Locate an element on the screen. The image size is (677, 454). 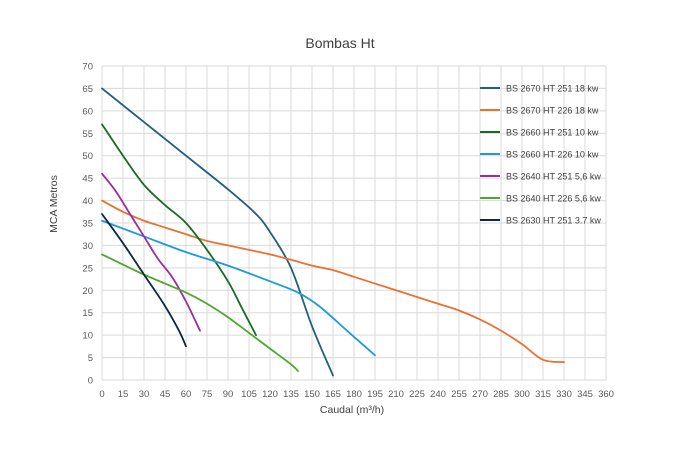
y-tick-label: 70 is located at coordinates (87, 67).